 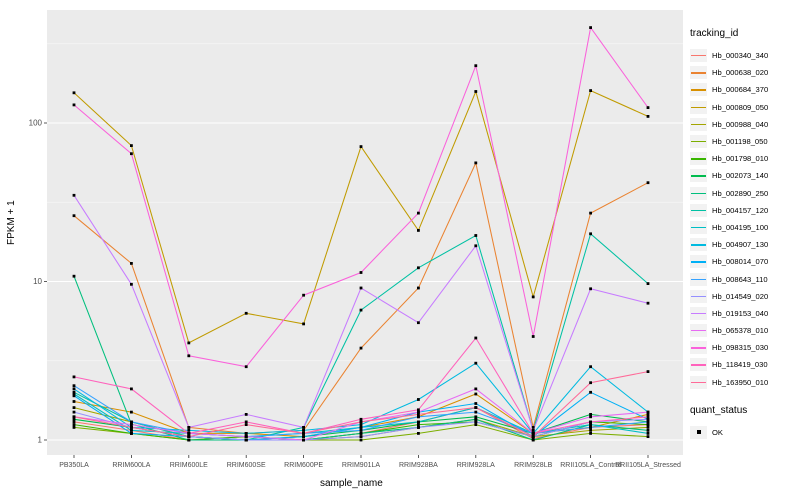 What do you see at coordinates (361, 465) in the screenshot?
I see `x-tick-label: RRIM901LA` at bounding box center [361, 465].